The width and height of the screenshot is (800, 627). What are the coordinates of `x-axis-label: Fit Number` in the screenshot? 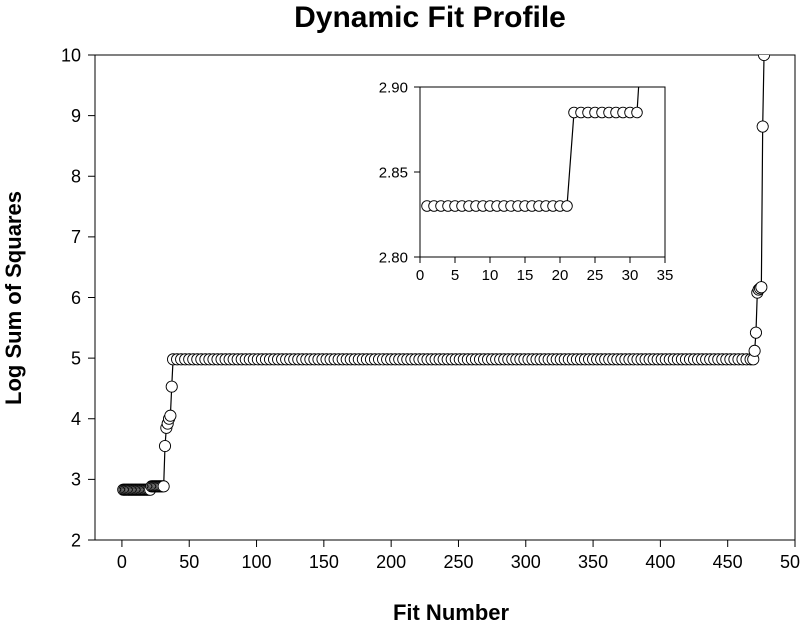 It's located at (451, 612).